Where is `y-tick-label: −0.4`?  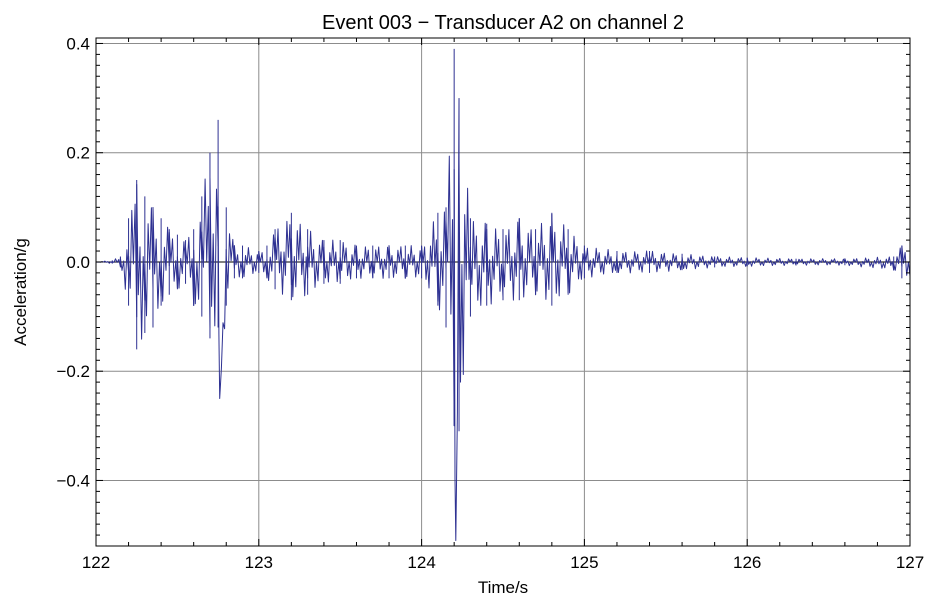 y-tick-label: −0.4 is located at coordinates (73, 480).